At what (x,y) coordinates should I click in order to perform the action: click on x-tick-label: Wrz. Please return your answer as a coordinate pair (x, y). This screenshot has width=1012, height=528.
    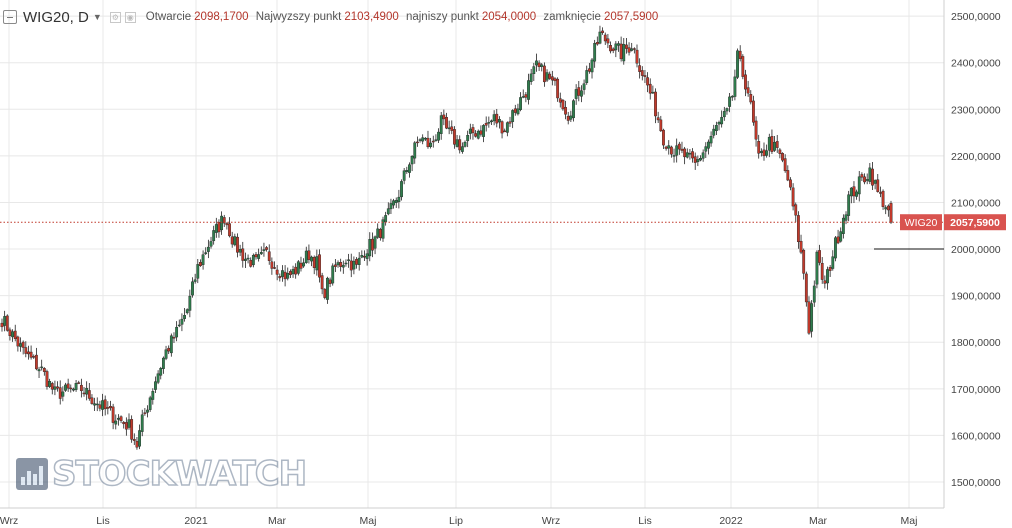
    Looking at the image, I should click on (9, 521).